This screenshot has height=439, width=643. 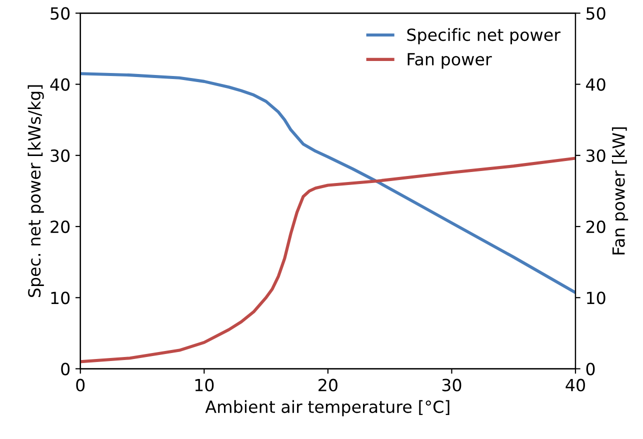 What do you see at coordinates (596, 227) in the screenshot?
I see `y2-tick-label: 20` at bounding box center [596, 227].